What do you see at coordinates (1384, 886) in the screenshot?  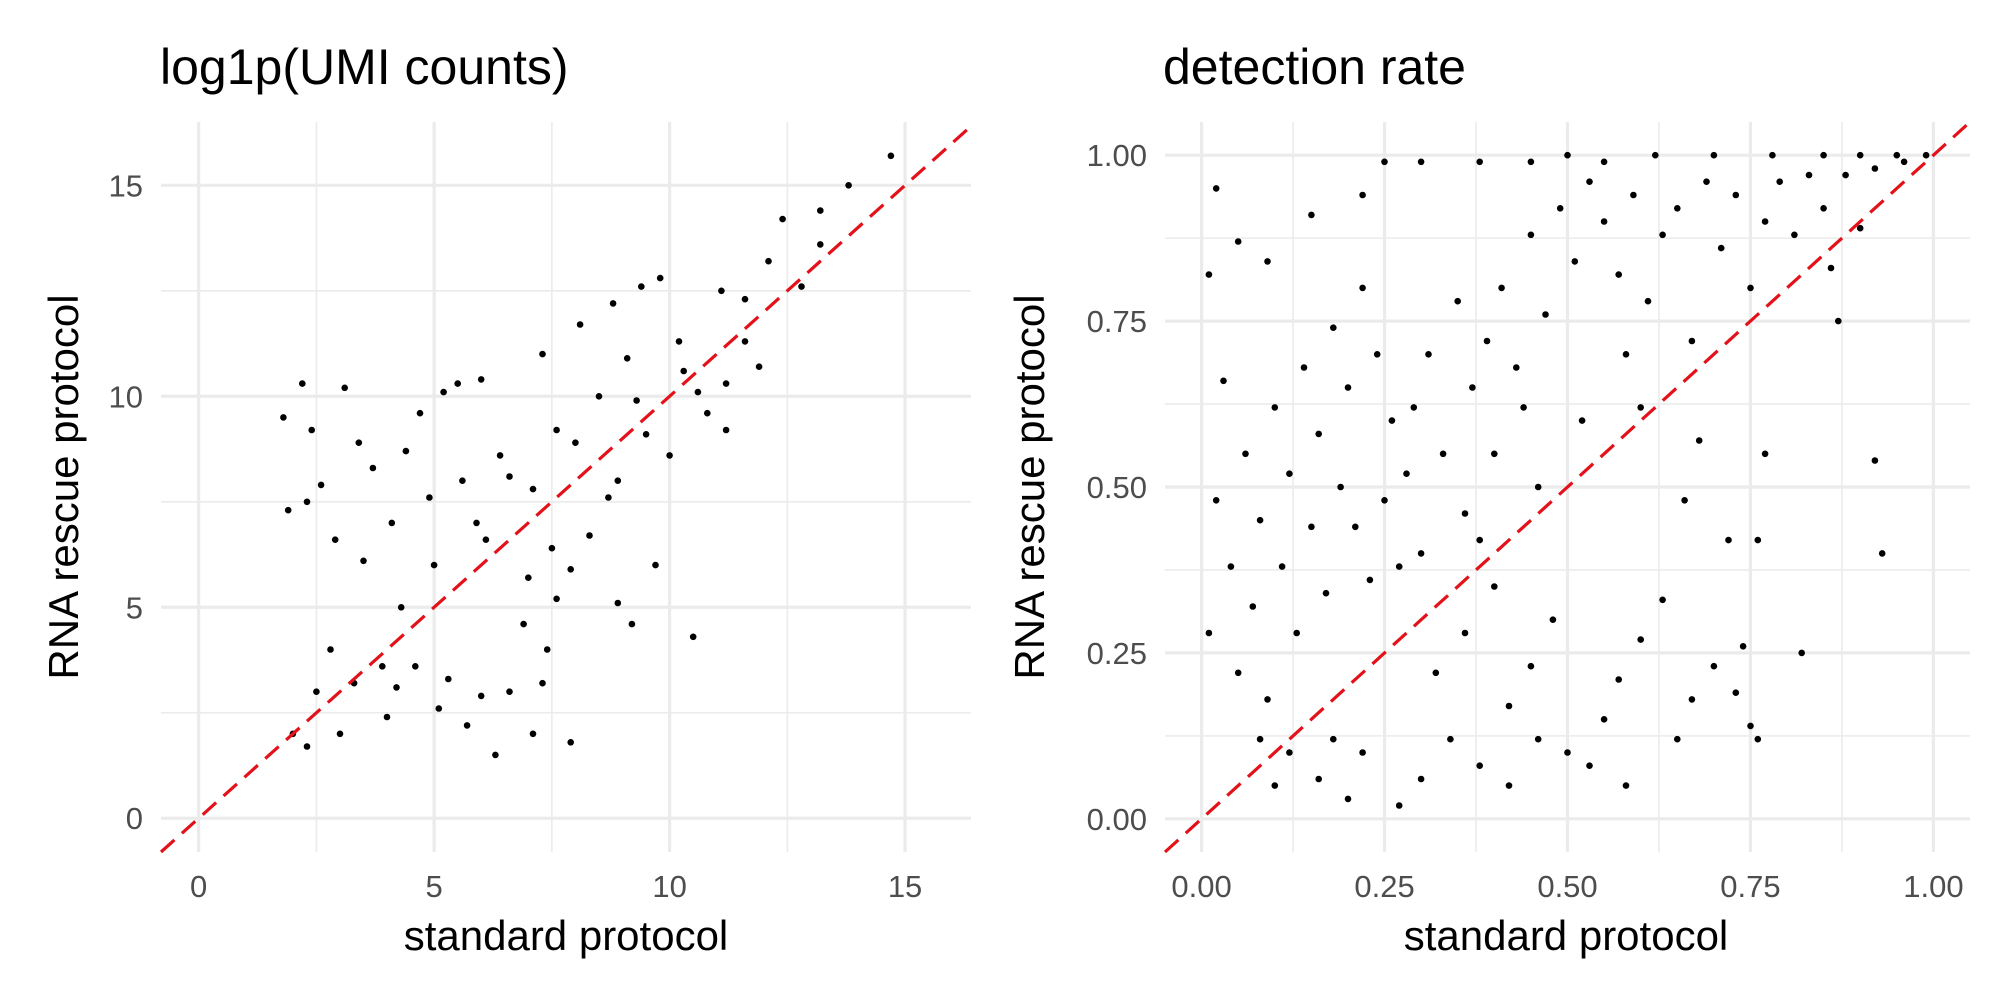 I see `x-tick-label: 0.25` at bounding box center [1384, 886].